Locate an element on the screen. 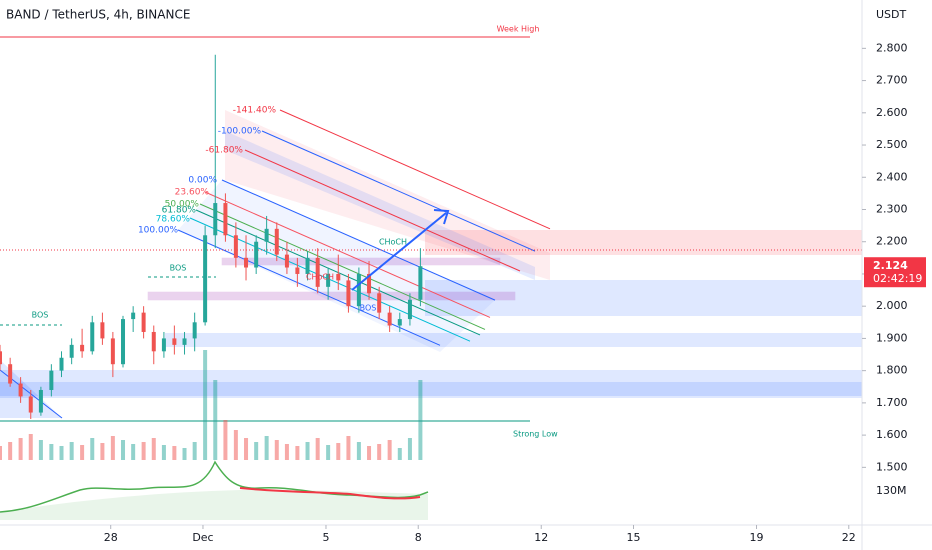  annotation: 61.80% is located at coordinates (179, 211).